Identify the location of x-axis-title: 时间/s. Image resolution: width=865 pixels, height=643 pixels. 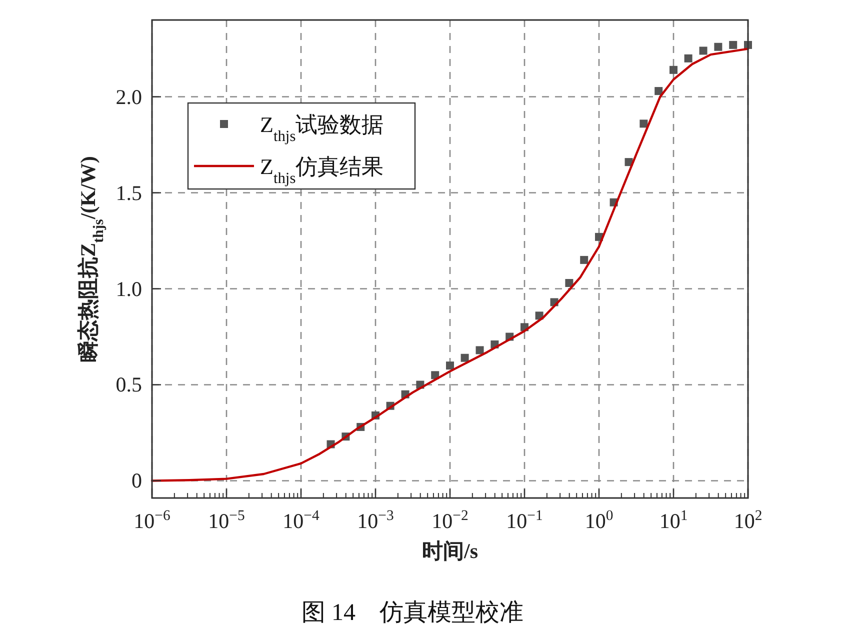
(450, 551).